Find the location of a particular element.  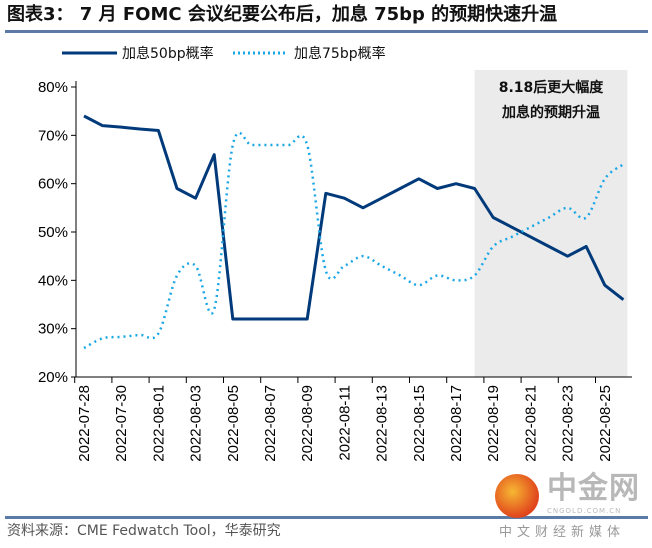

x-tick-label: 2022-08-13 is located at coordinates (382, 423).